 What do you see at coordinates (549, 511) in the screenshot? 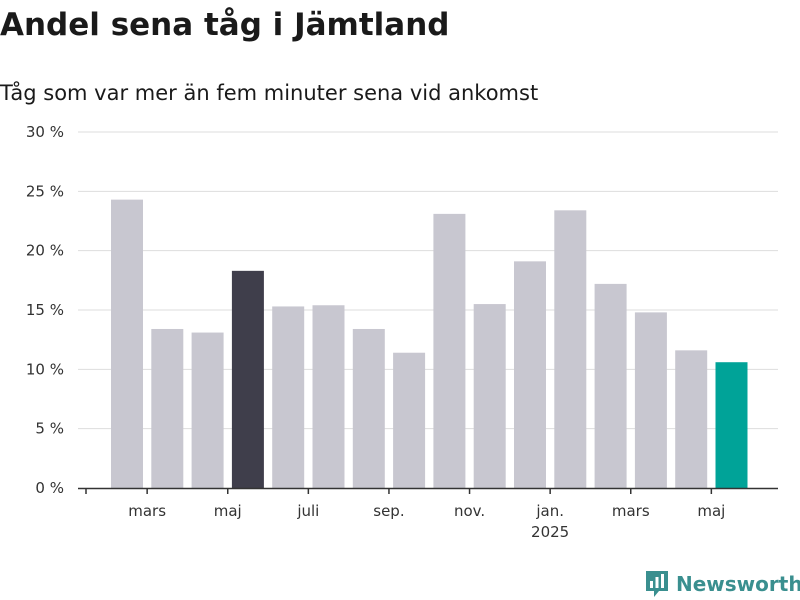
I see `x-tick-label: jan.` at bounding box center [549, 511].